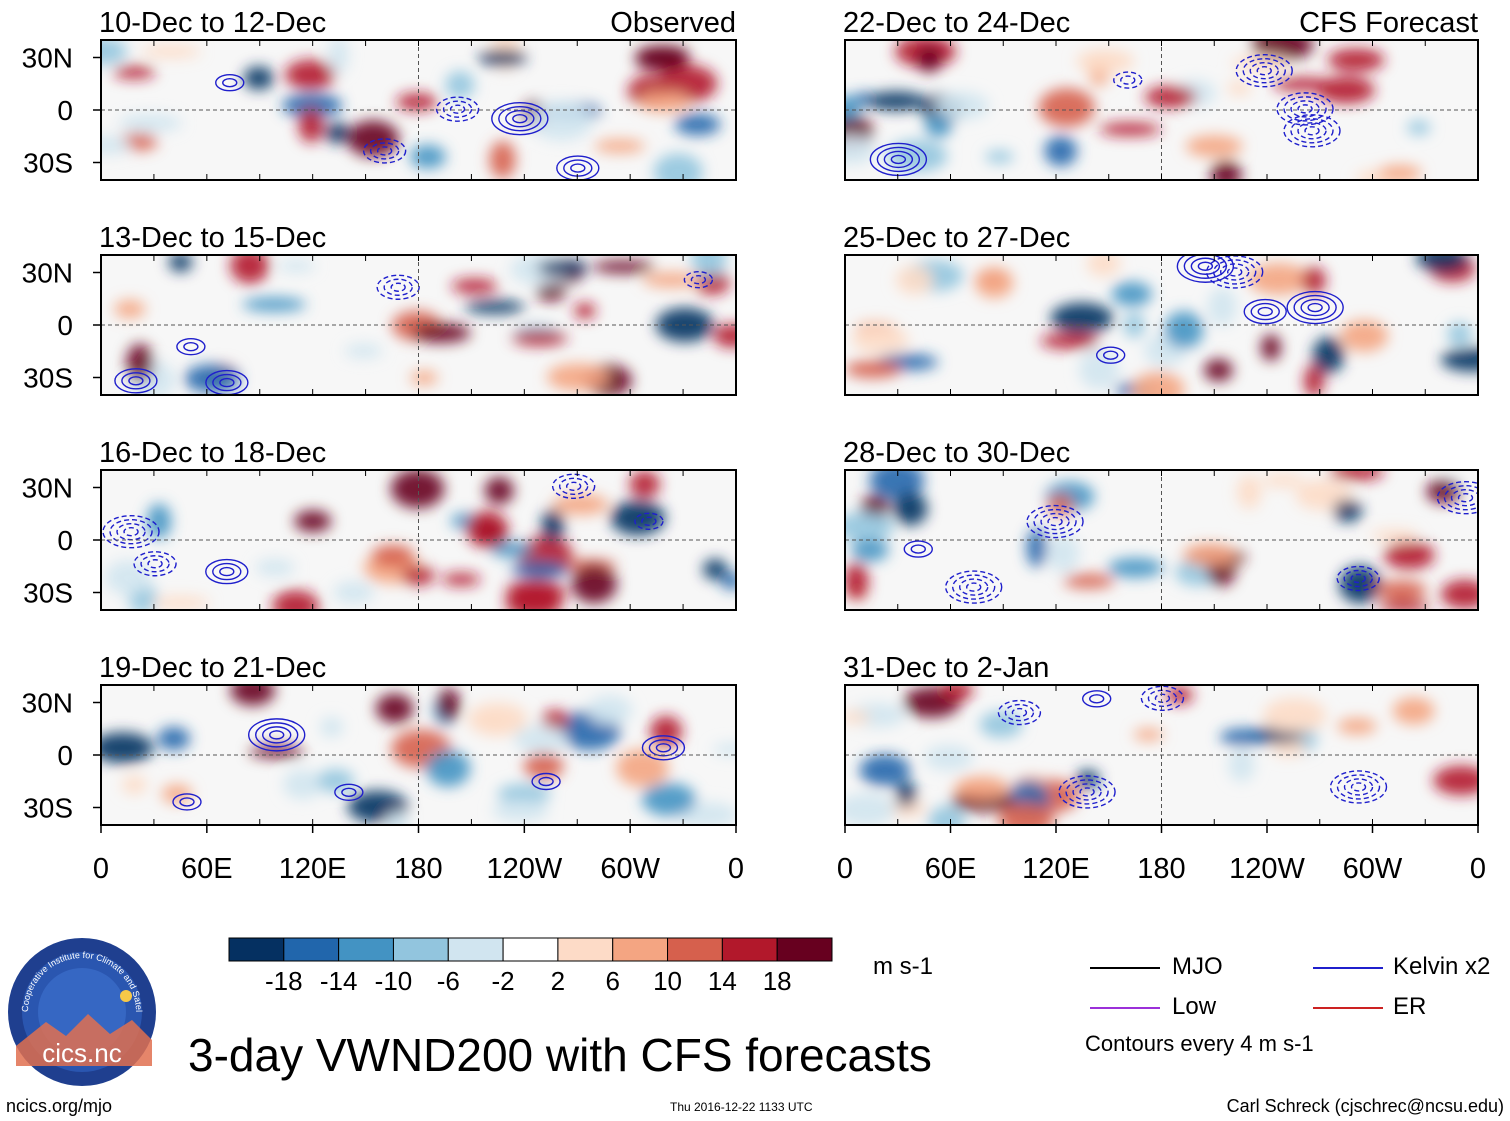 The width and height of the screenshot is (1510, 1121). I want to click on panel-title: 22-Dec to 24-Dec, so click(956, 23).